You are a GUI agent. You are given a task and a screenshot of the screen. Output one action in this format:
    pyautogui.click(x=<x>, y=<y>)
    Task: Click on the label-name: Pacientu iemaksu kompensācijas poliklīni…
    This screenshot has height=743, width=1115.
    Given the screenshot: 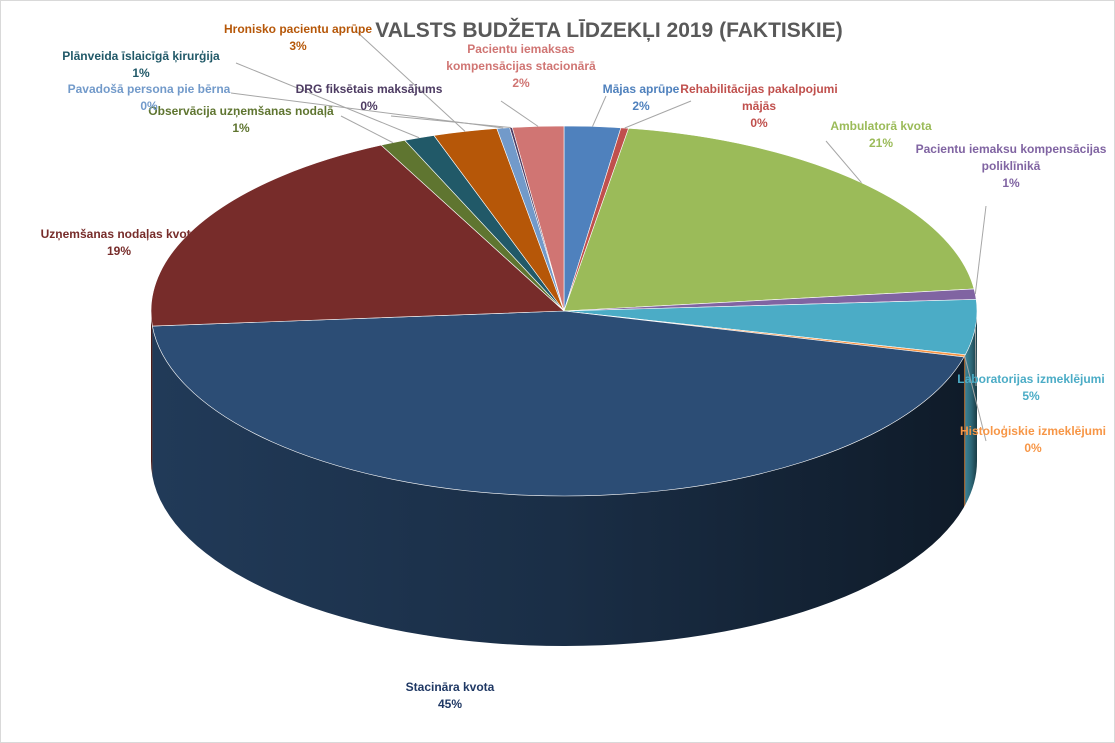 What is the action you would take?
    pyautogui.click(x=1011, y=157)
    